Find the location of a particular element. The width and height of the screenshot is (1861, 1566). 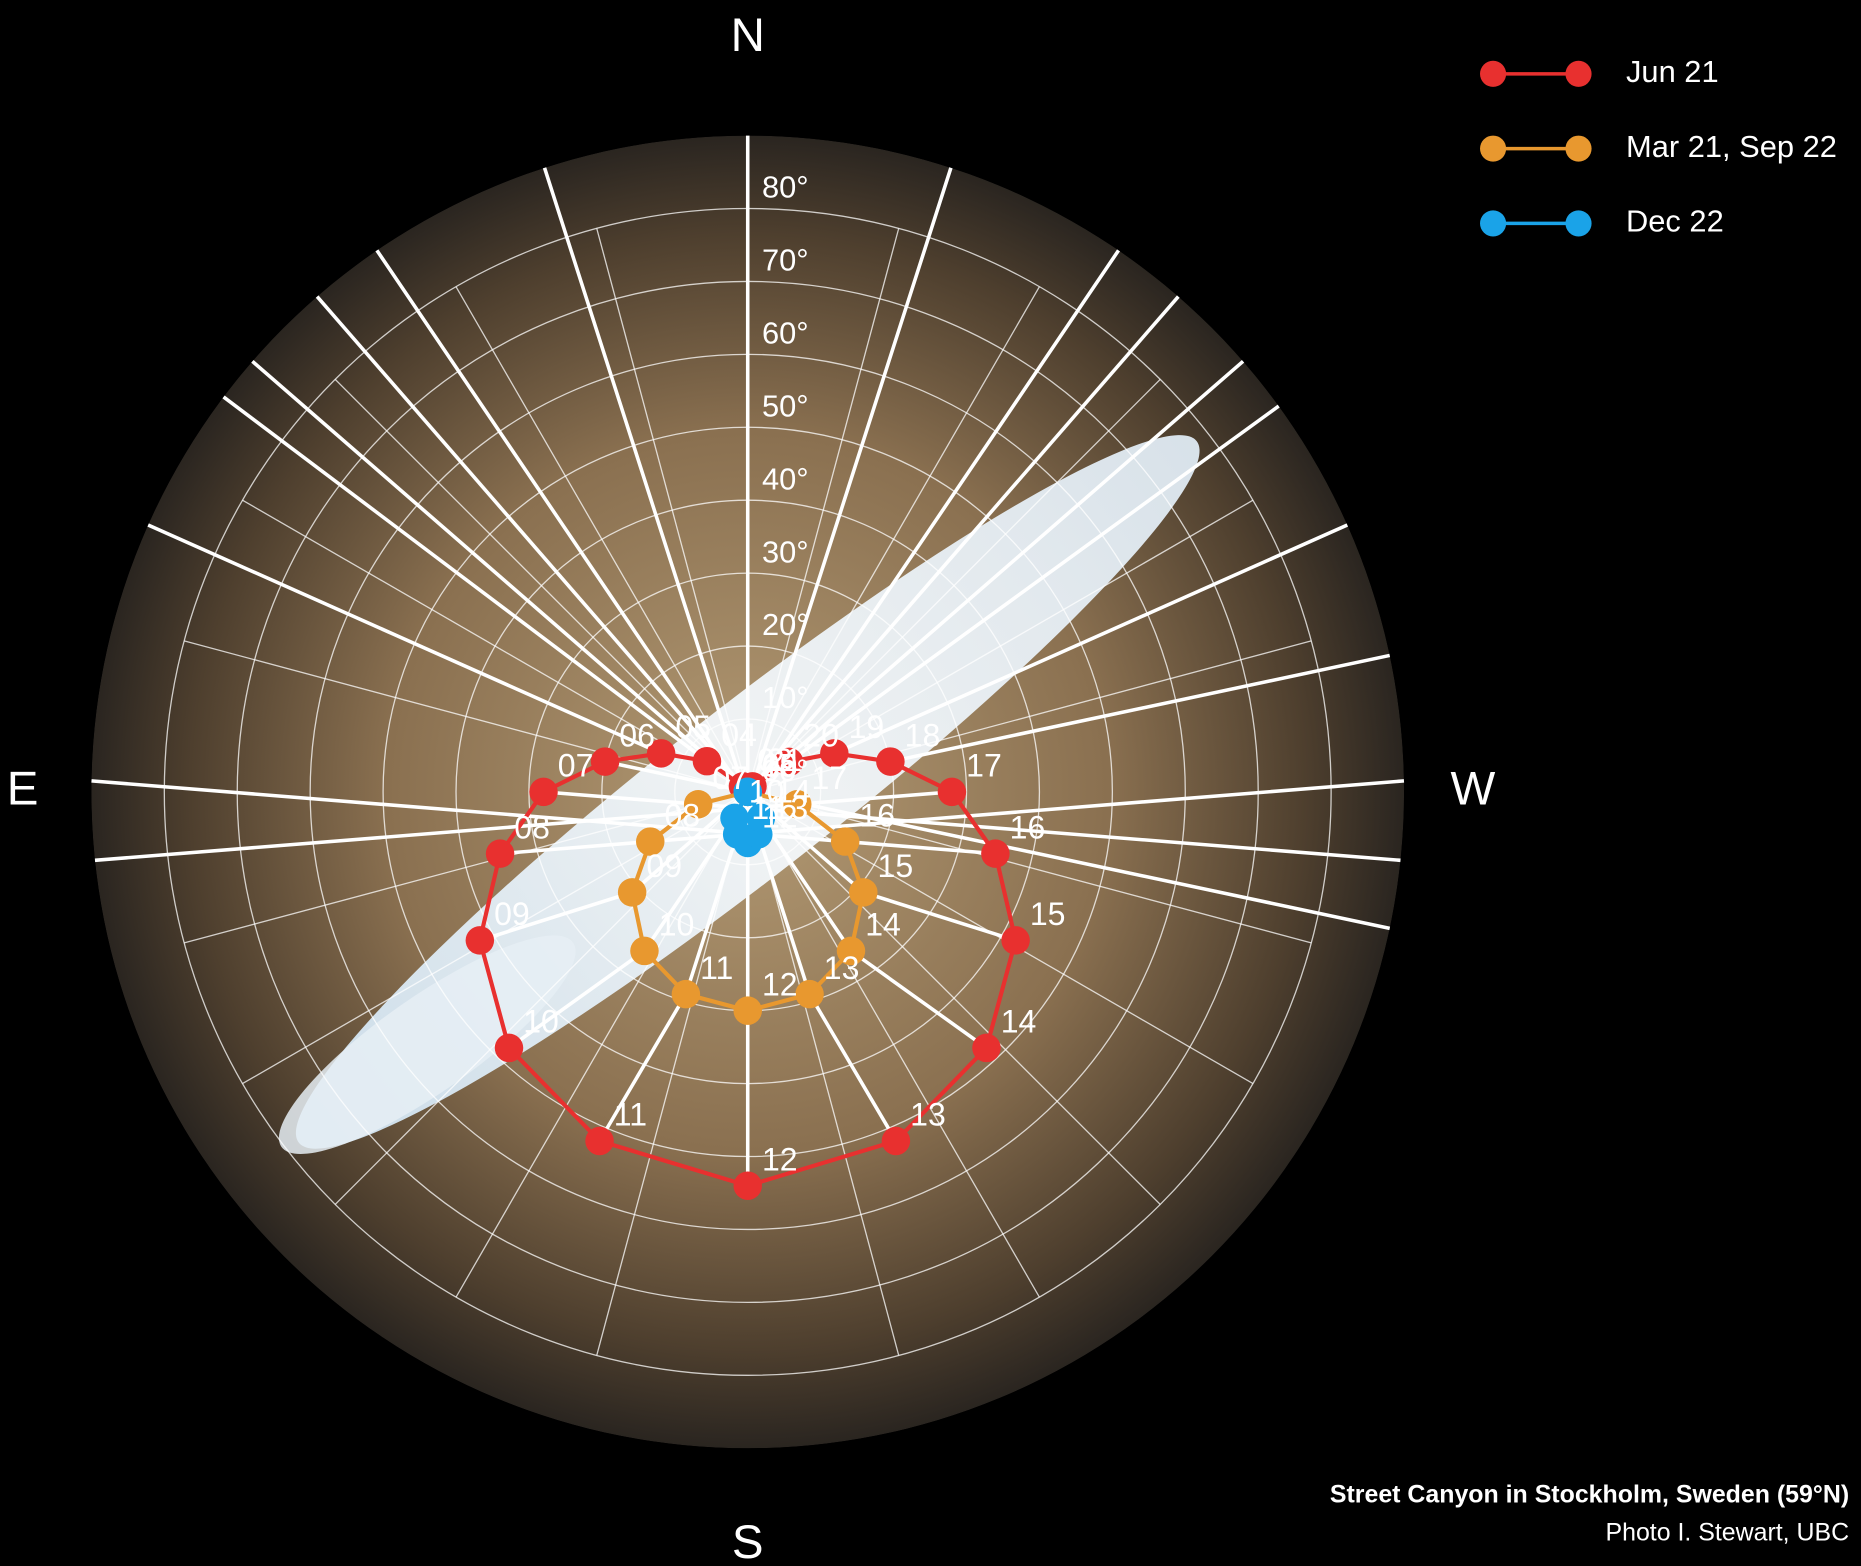

direction-label: W is located at coordinates (1472, 788).